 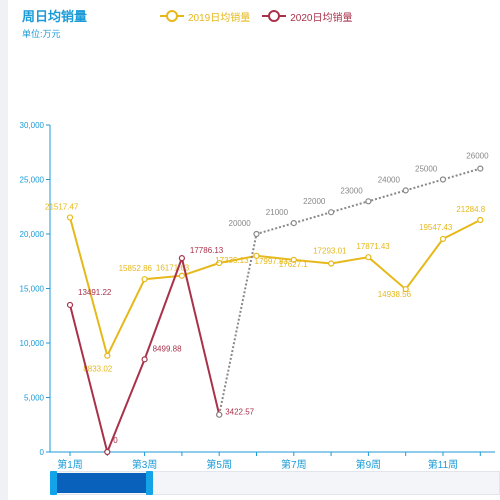 I want to click on data-label-1: 0, so click(x=115, y=440).